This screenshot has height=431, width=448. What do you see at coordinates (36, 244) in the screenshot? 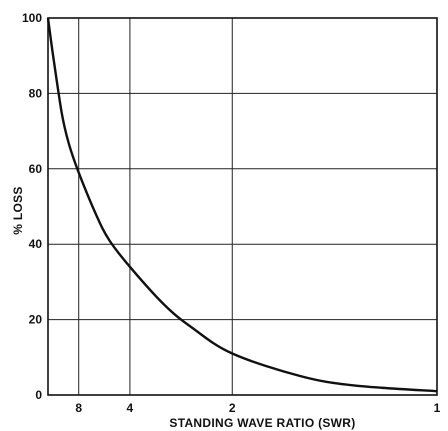
I see `y-tick-label: 40` at bounding box center [36, 244].